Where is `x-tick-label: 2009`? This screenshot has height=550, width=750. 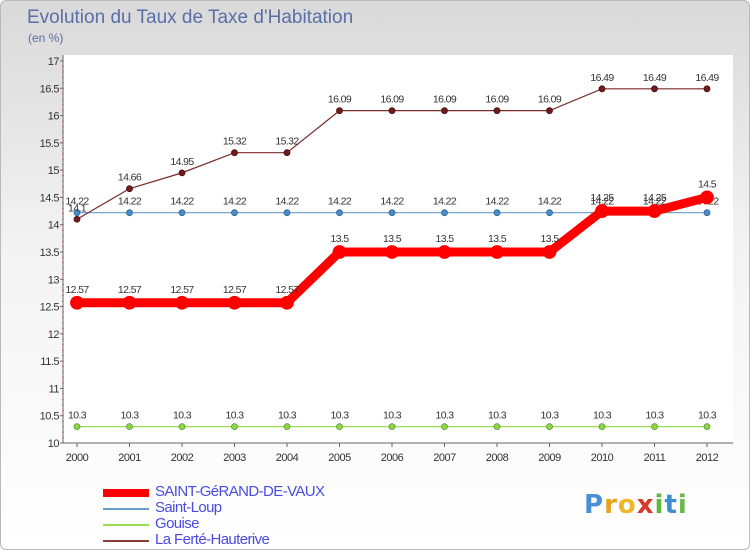 x-tick-label: 2009 is located at coordinates (549, 458).